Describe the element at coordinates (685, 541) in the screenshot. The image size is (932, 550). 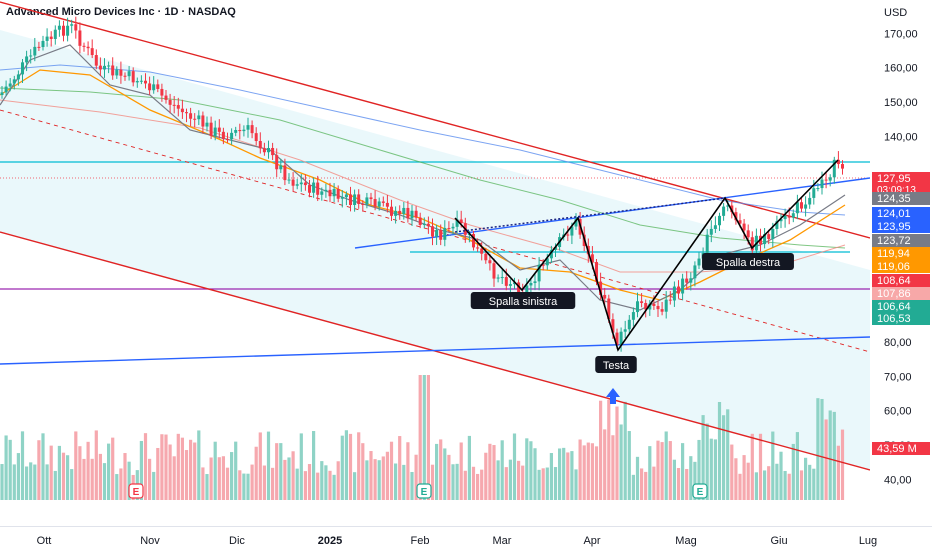
I see `time-tick-label: Mag` at that location.